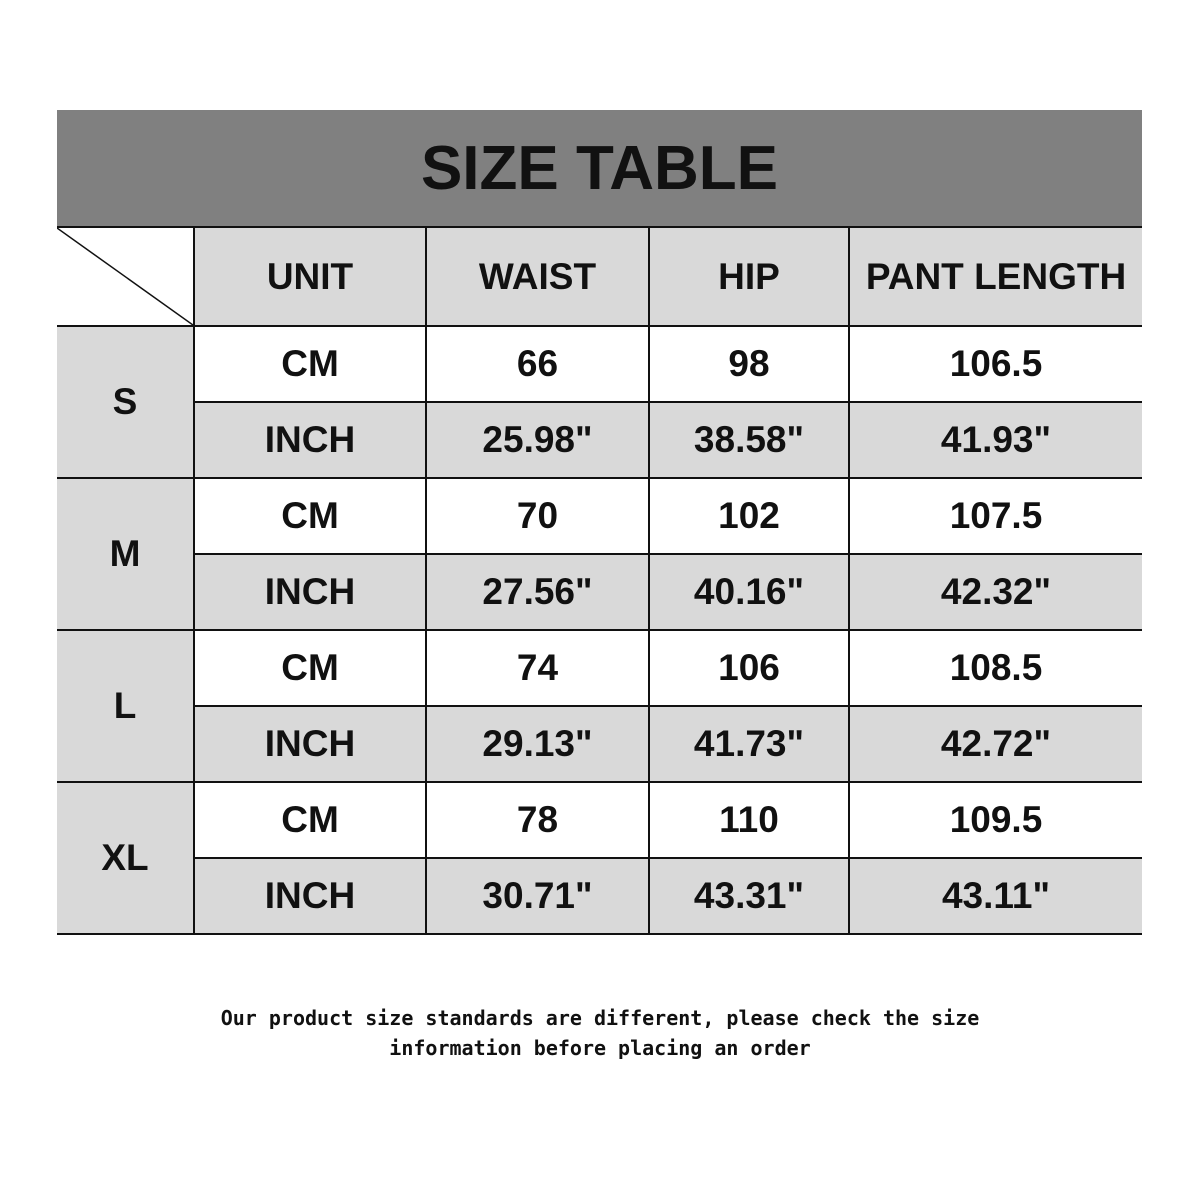  I want to click on note-line-2: information before placing an order, so click(600, 1048).